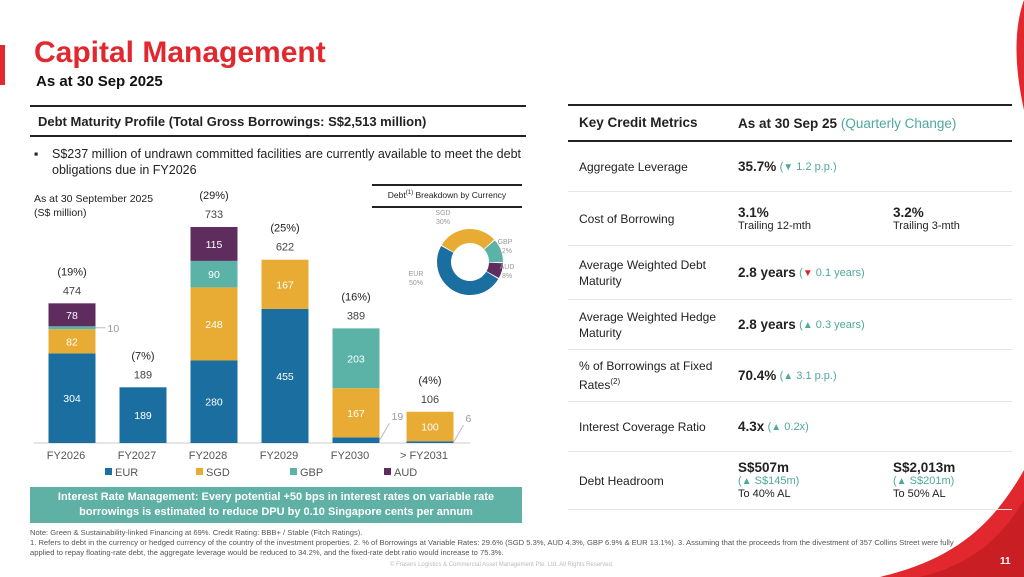  I want to click on down-arrow-icon: ▼, so click(807, 273).